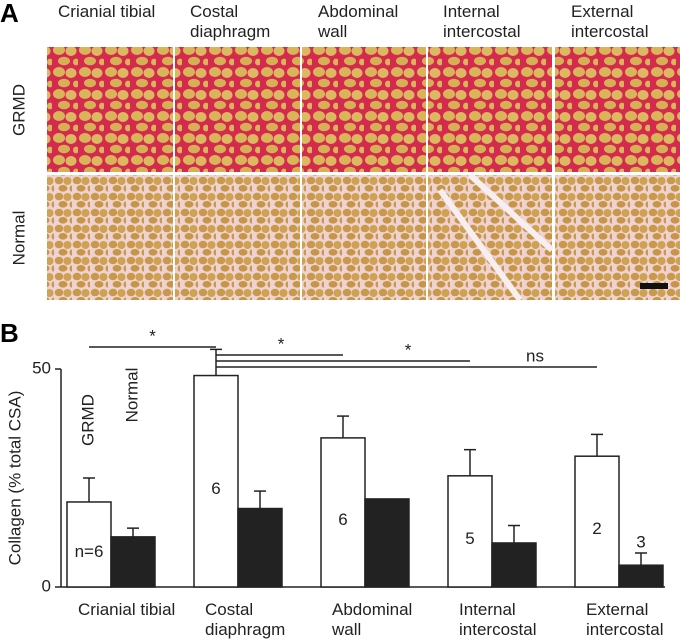 This screenshot has width=680, height=643. What do you see at coordinates (610, 21) in the screenshot?
I see `column-header: External intercostal` at bounding box center [610, 21].